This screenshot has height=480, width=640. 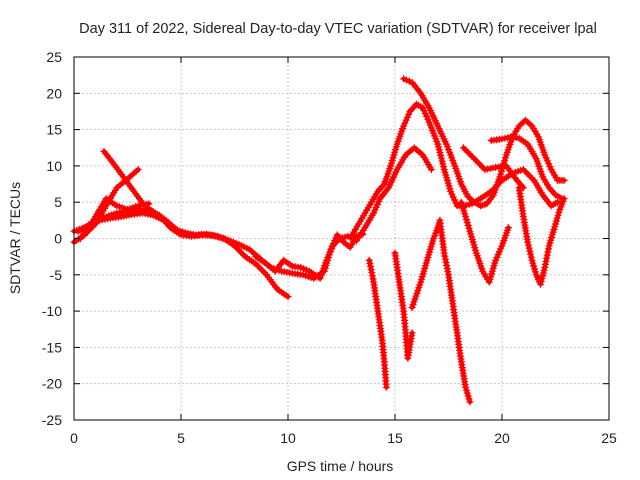 What do you see at coordinates (54, 93) in the screenshot?
I see `y-tick-label: 20` at bounding box center [54, 93].